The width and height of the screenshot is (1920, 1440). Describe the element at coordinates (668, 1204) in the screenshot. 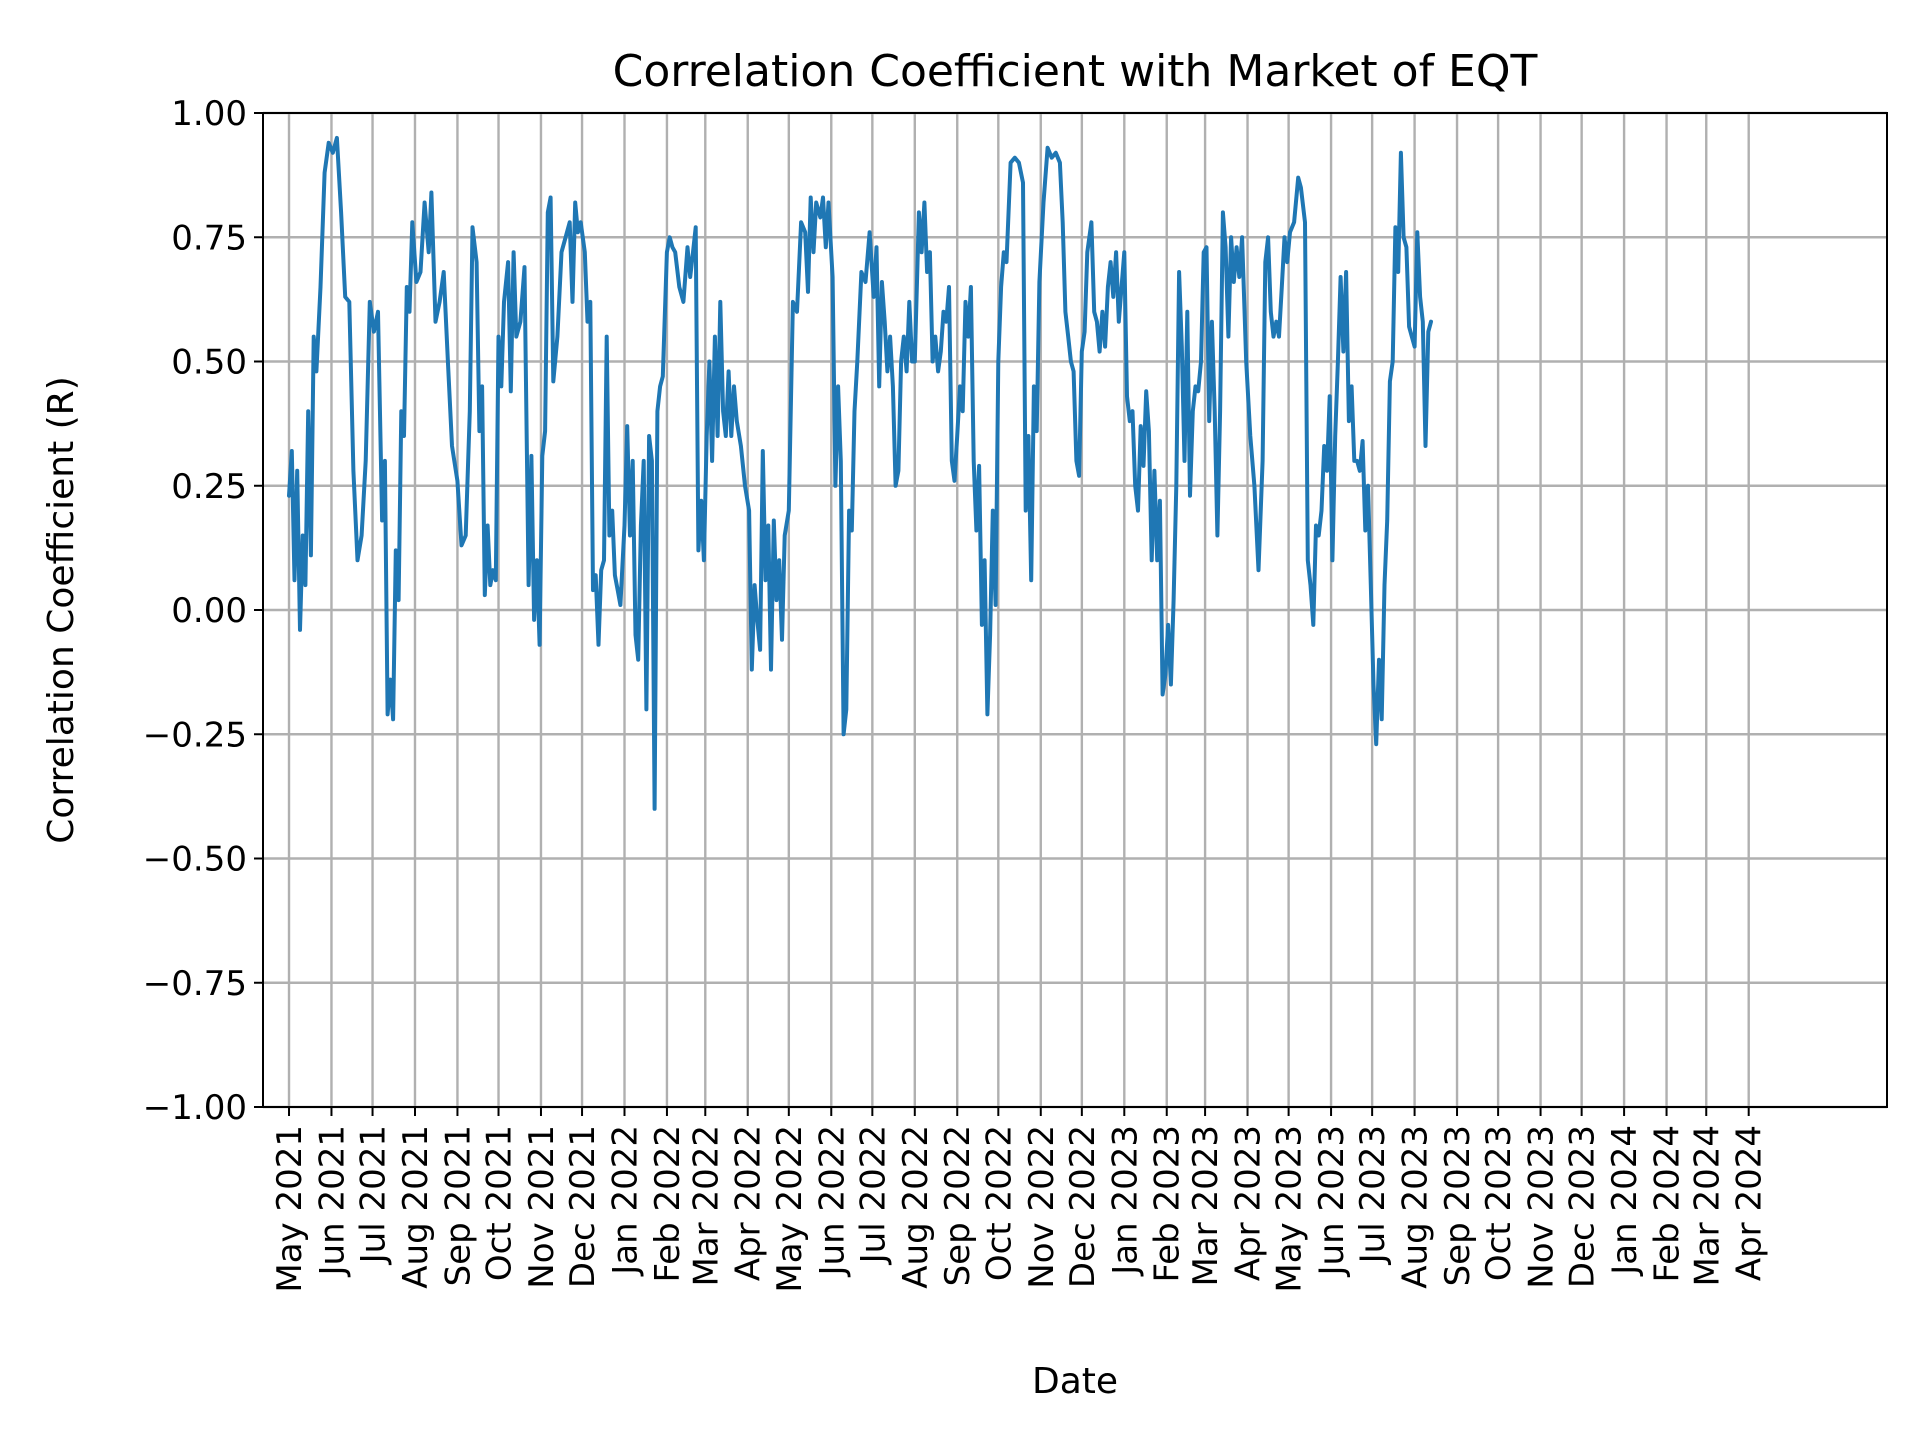

I see `x-tick-label: Feb 2022` at that location.